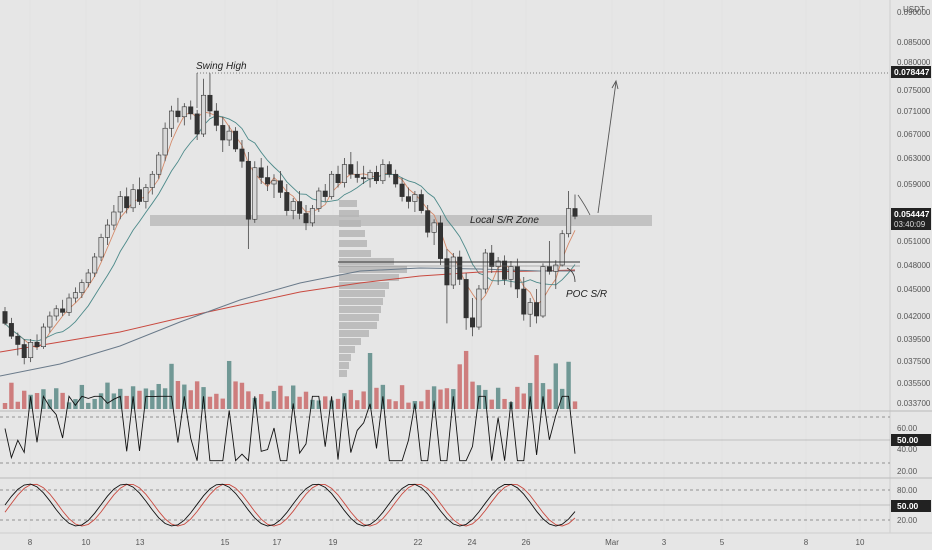 Image resolution: width=932 pixels, height=550 pixels. I want to click on swing-high-price-tag: 0.078447, so click(911, 72).